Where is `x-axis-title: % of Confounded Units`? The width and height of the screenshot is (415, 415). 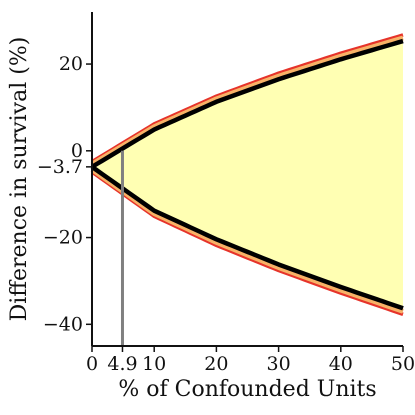
x-axis-title: % of Confounded Units is located at coordinates (247, 389).